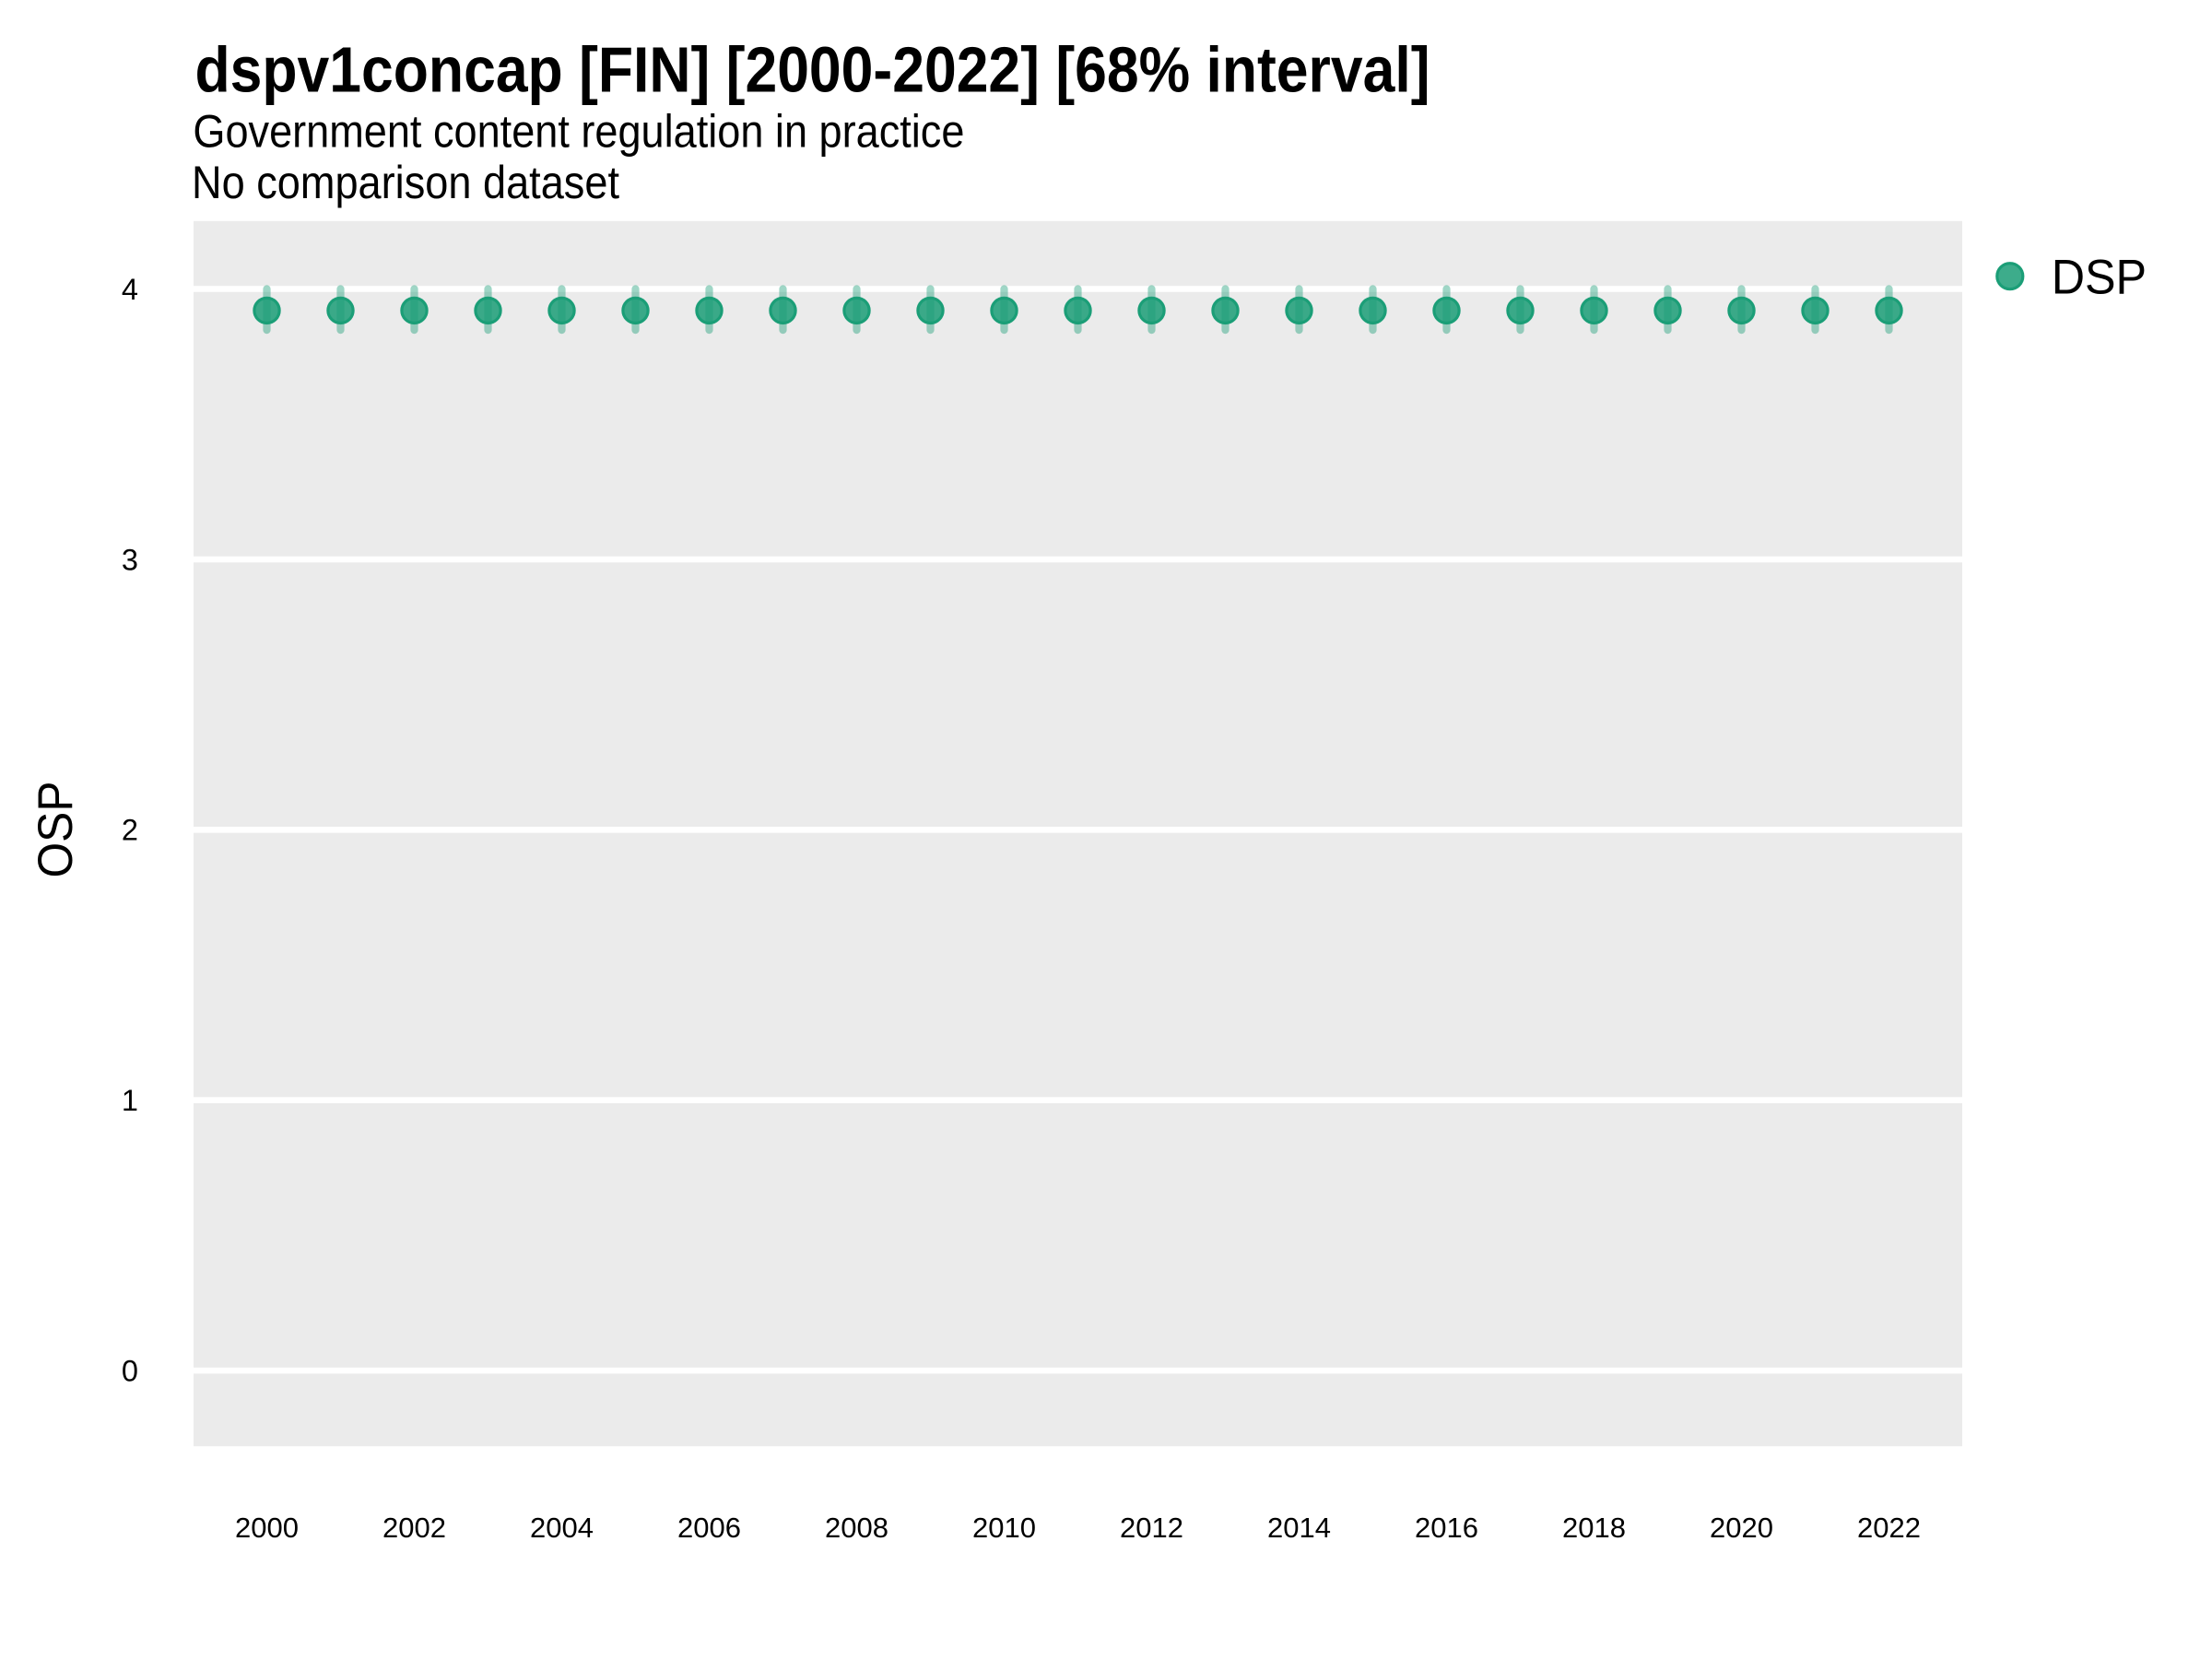 The image size is (2212, 1659). Describe the element at coordinates (130, 289) in the screenshot. I see `svg-text: 4` at that location.